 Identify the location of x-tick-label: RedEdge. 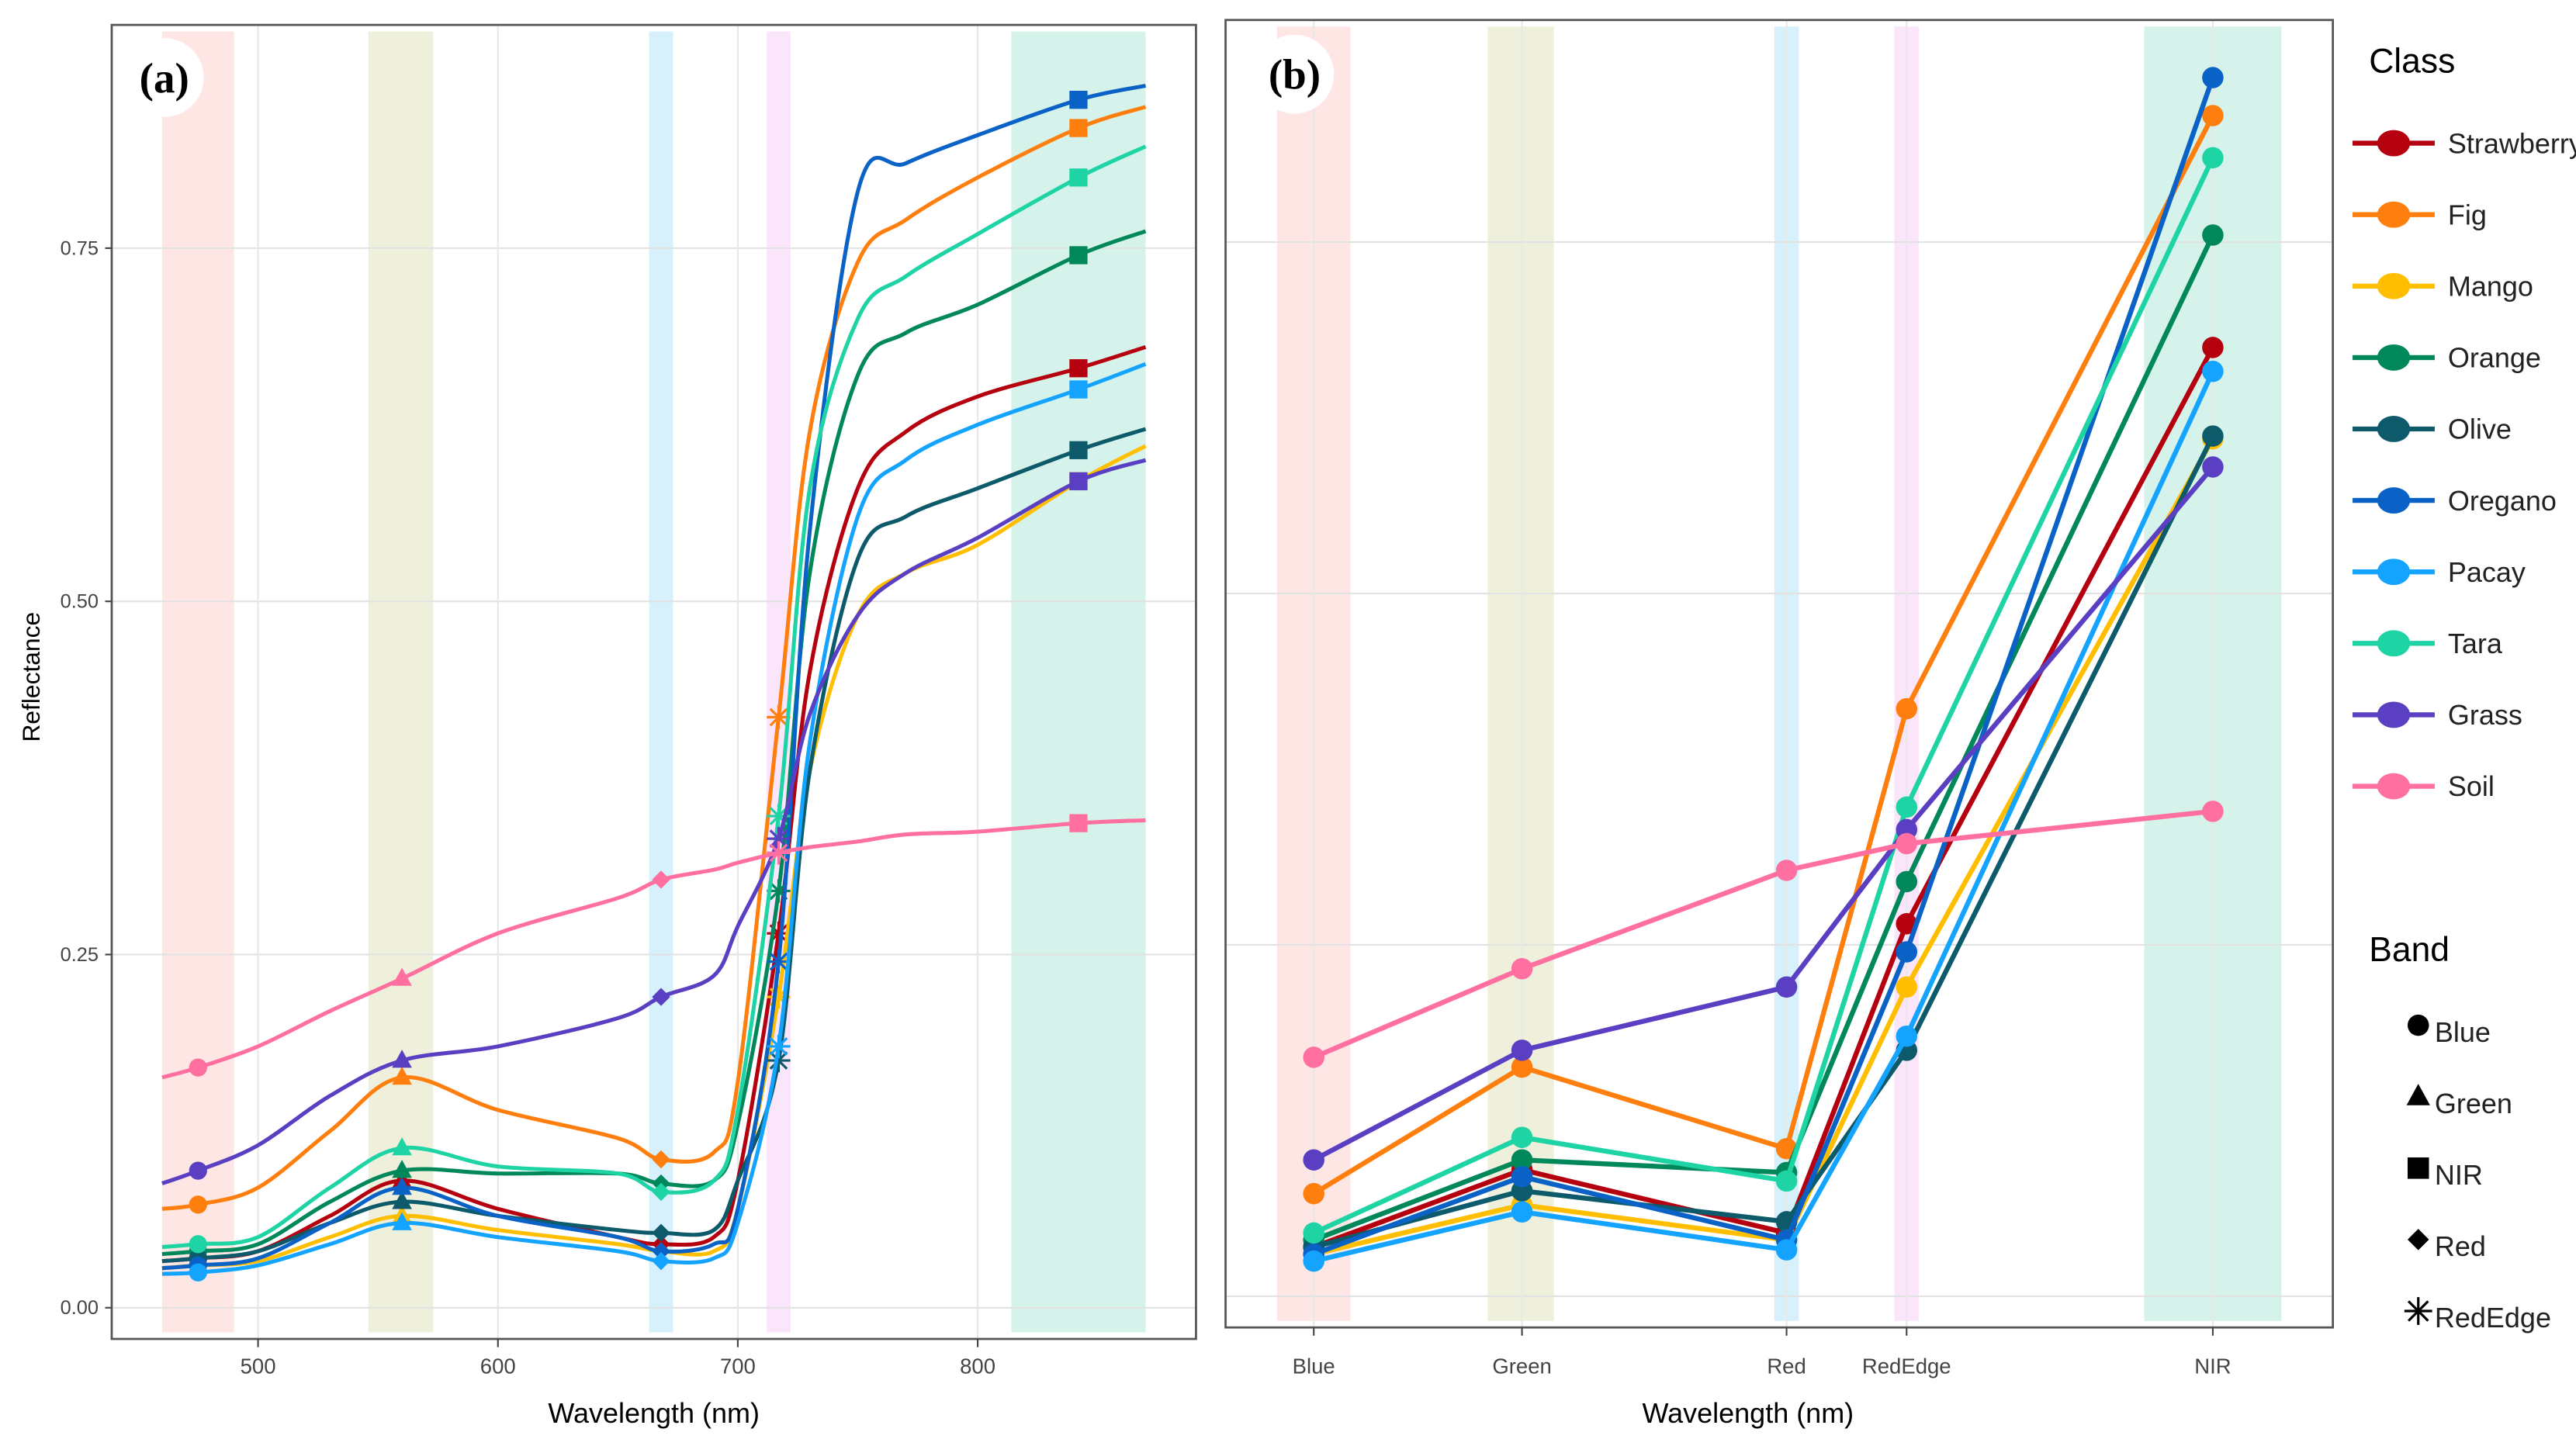
(1906, 1366).